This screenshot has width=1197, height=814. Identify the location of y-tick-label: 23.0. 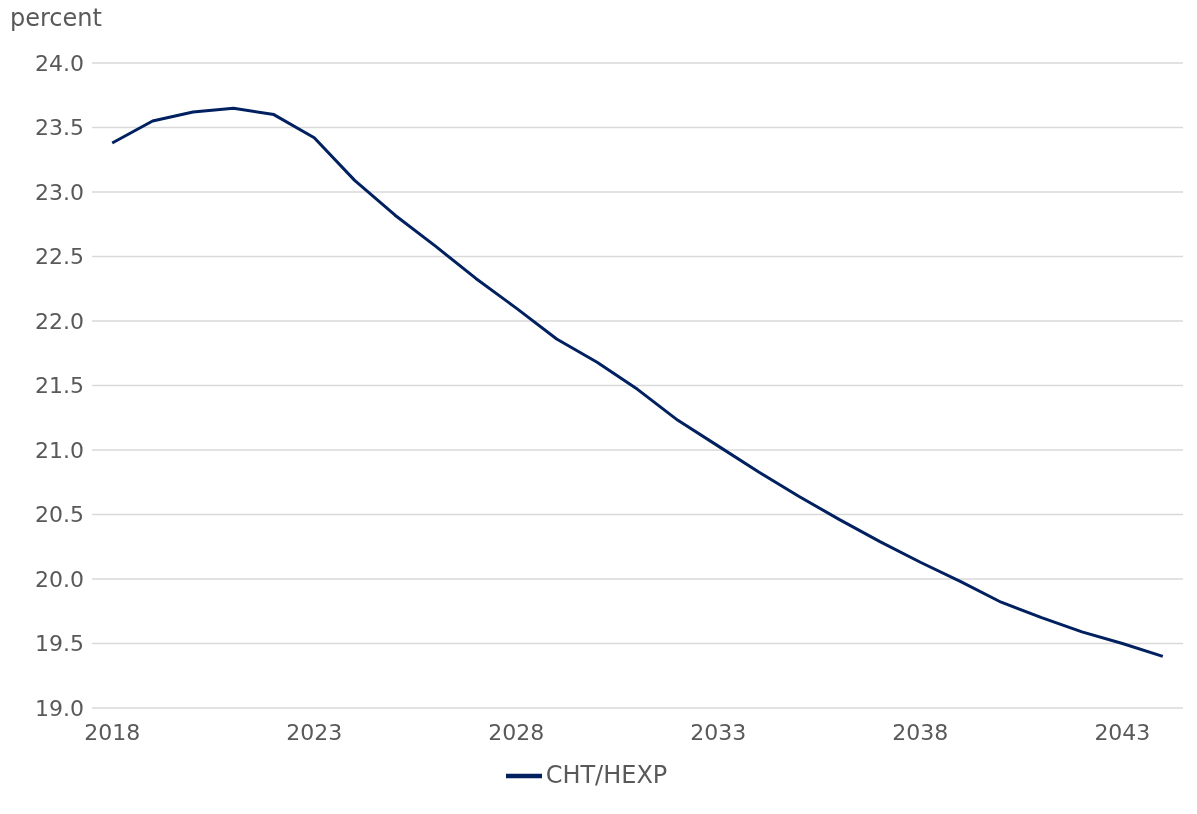
(59, 192).